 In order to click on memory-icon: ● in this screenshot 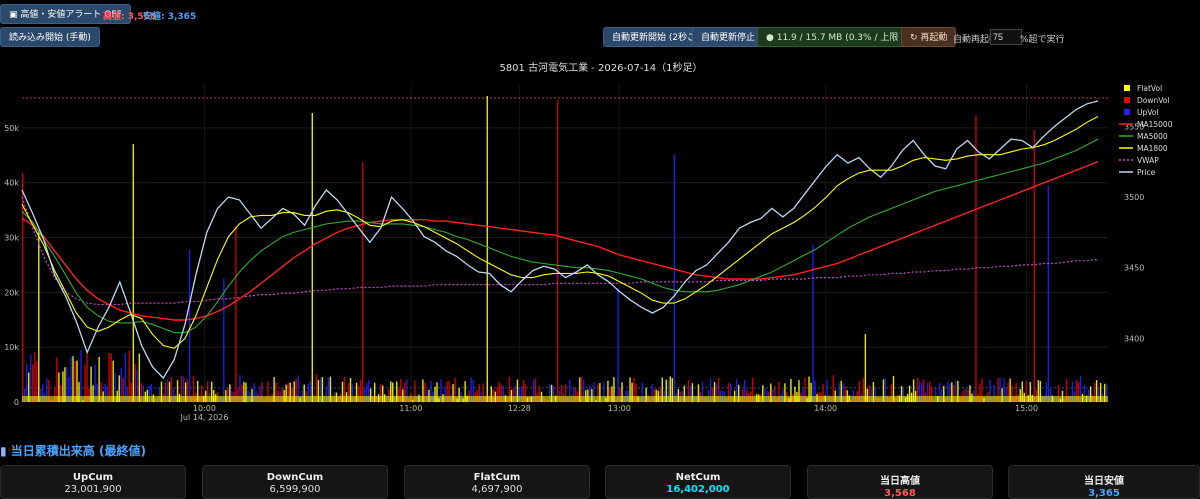, I will do `click(771, 38)`.